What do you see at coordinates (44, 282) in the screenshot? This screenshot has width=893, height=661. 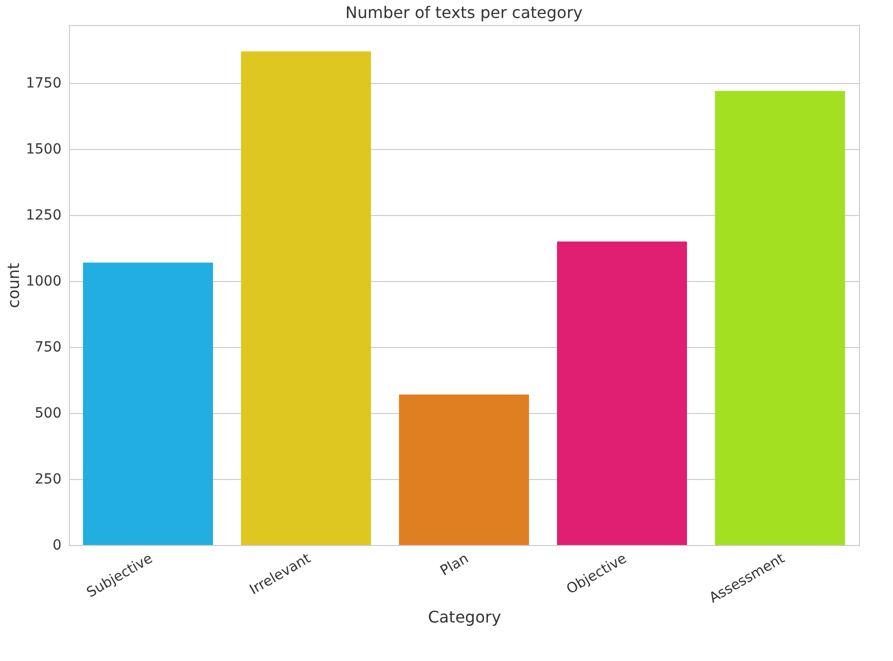 I see `y-tick-label: 1000` at bounding box center [44, 282].